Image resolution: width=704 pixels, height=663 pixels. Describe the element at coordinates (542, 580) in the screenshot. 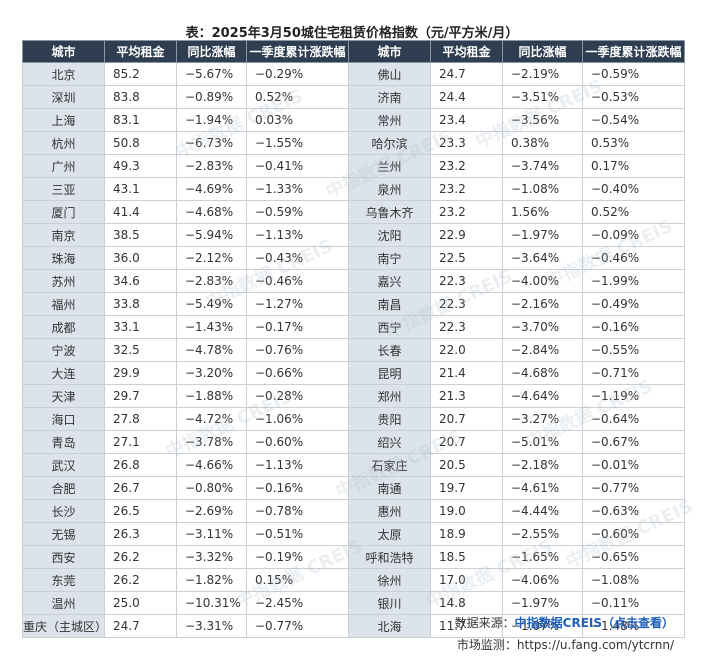

I see `yoy-change-cell: −4.06%` at that location.